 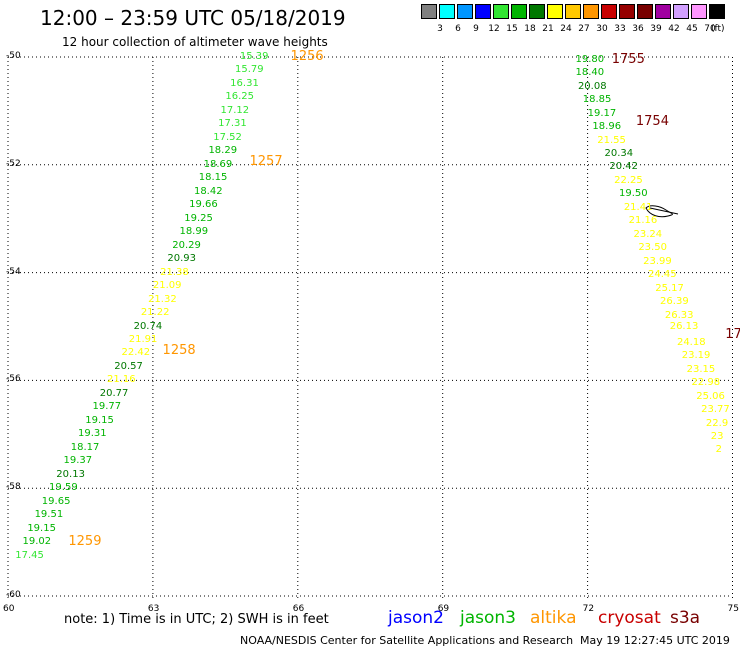 What do you see at coordinates (669, 288) in the screenshot?
I see `wave-height-value: 25.17` at bounding box center [669, 288].